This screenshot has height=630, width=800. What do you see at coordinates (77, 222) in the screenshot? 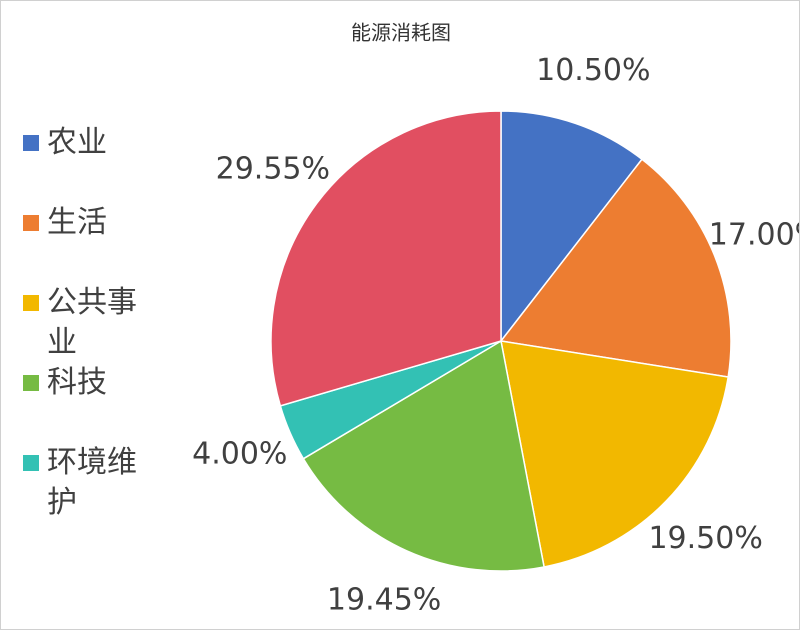
I see `legend-label: 生活` at bounding box center [77, 222].